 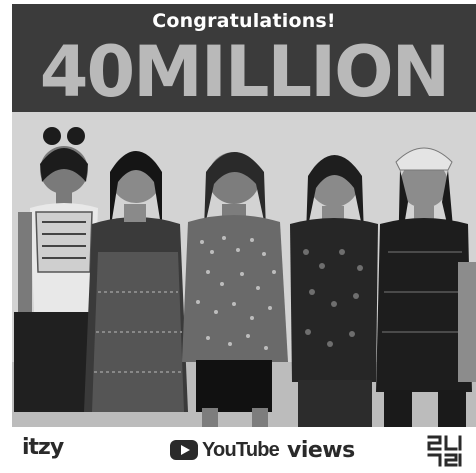 What do you see at coordinates (235, 289) in the screenshot?
I see `member-3-figure` at bounding box center [235, 289].